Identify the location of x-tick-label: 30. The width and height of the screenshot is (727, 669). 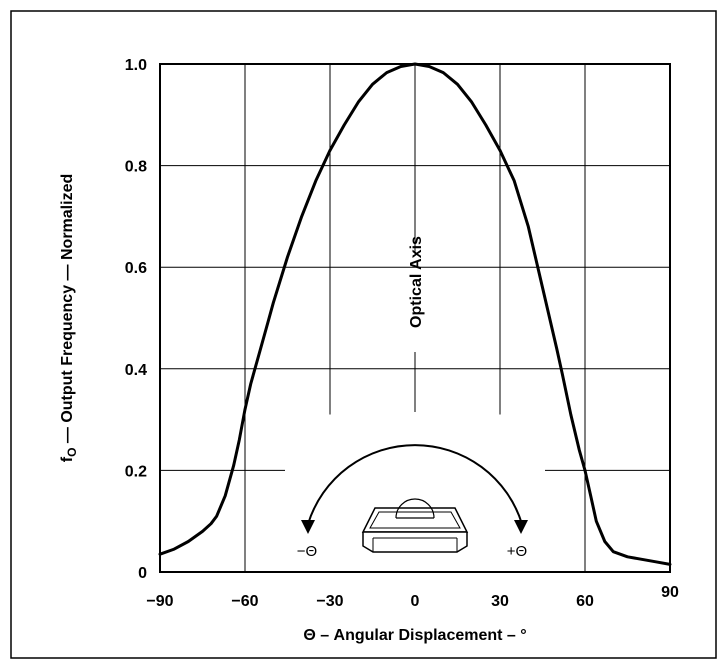
(500, 601).